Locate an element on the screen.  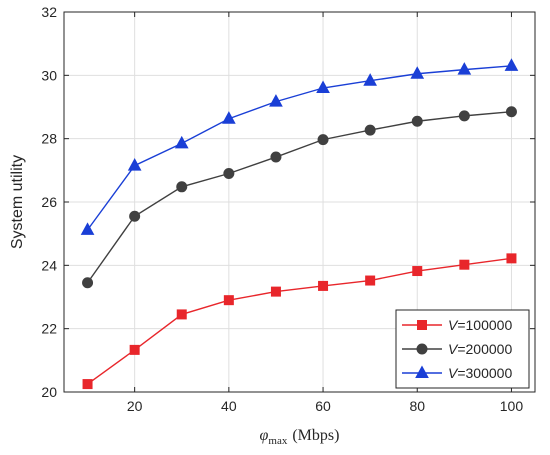
y-tick-label: 28 is located at coordinates (49, 139).